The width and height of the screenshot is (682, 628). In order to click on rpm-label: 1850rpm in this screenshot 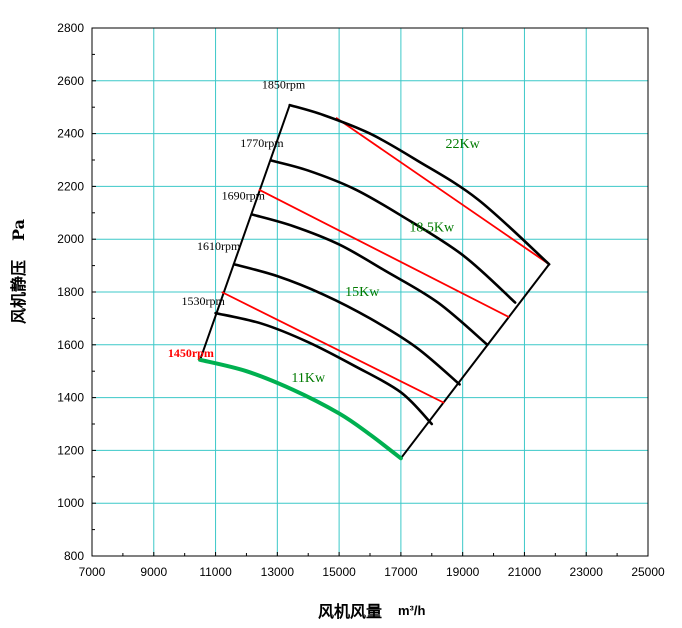, I will do `click(284, 85)`.